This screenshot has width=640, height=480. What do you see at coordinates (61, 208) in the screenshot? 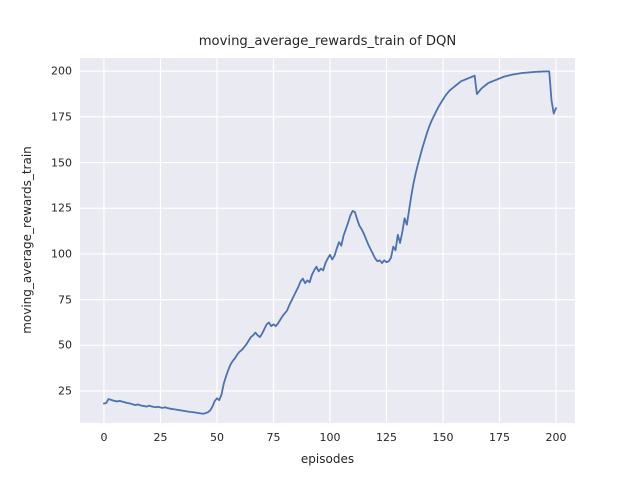
I see `y-tick-label: 125` at bounding box center [61, 208].